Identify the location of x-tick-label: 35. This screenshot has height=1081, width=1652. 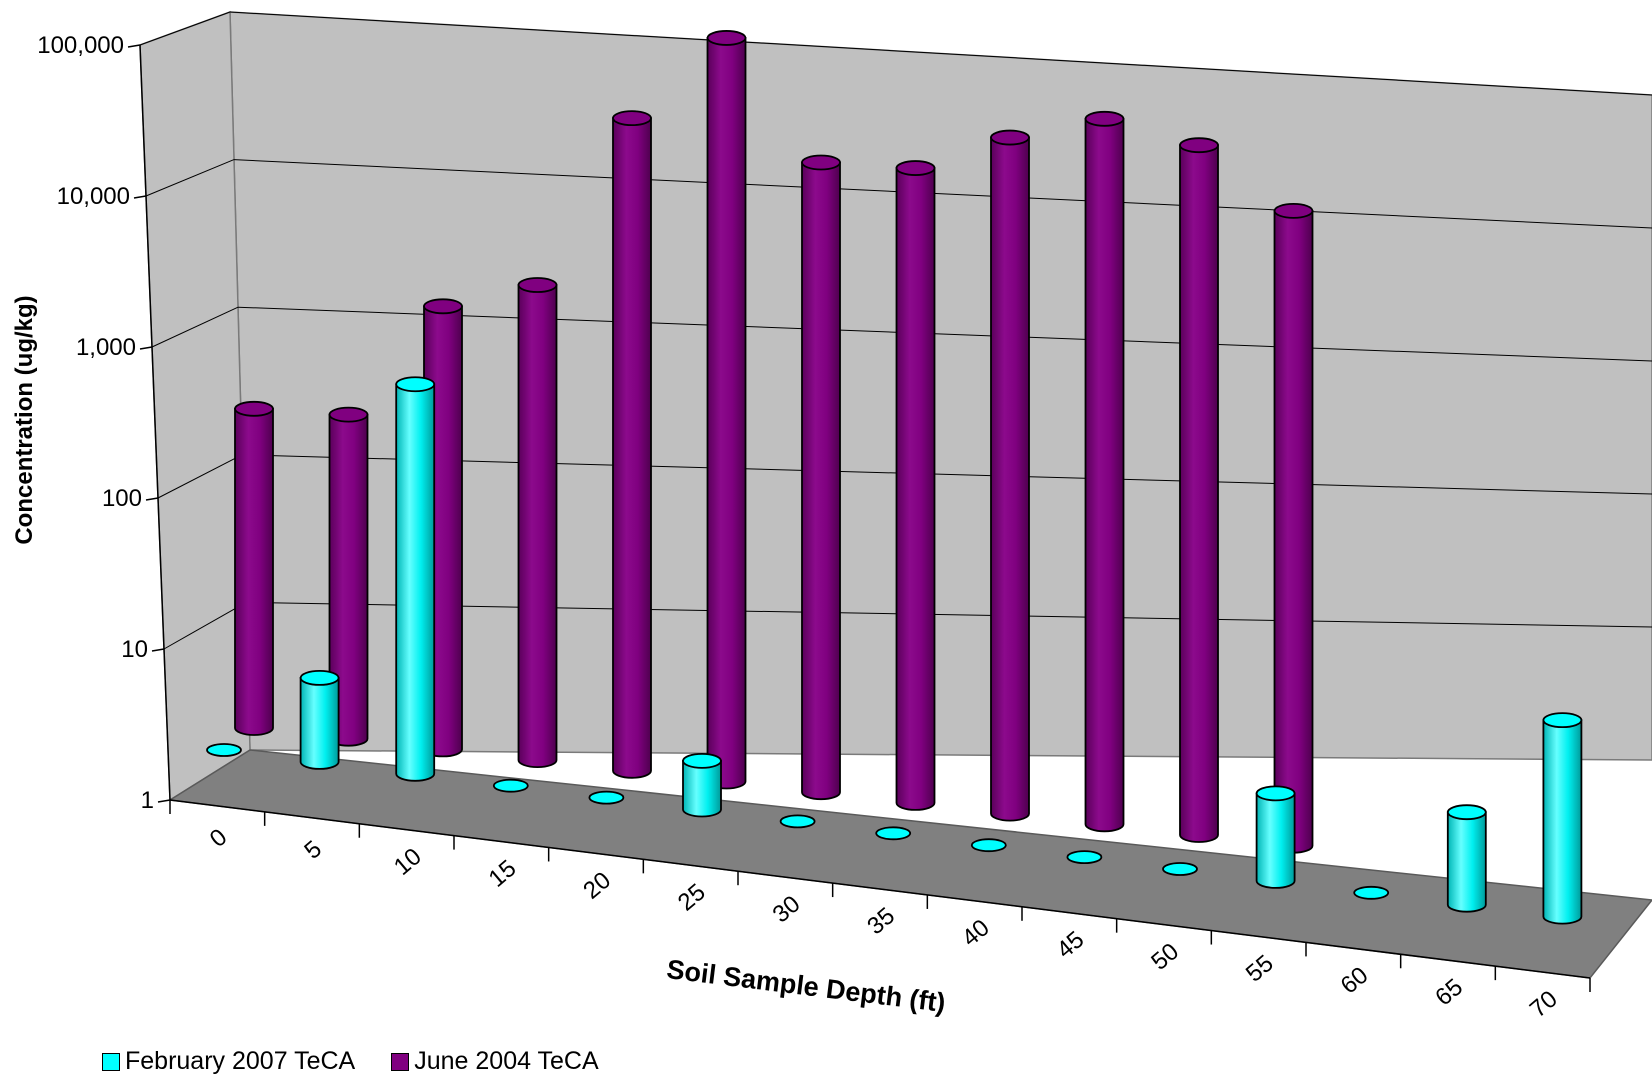
(881, 921).